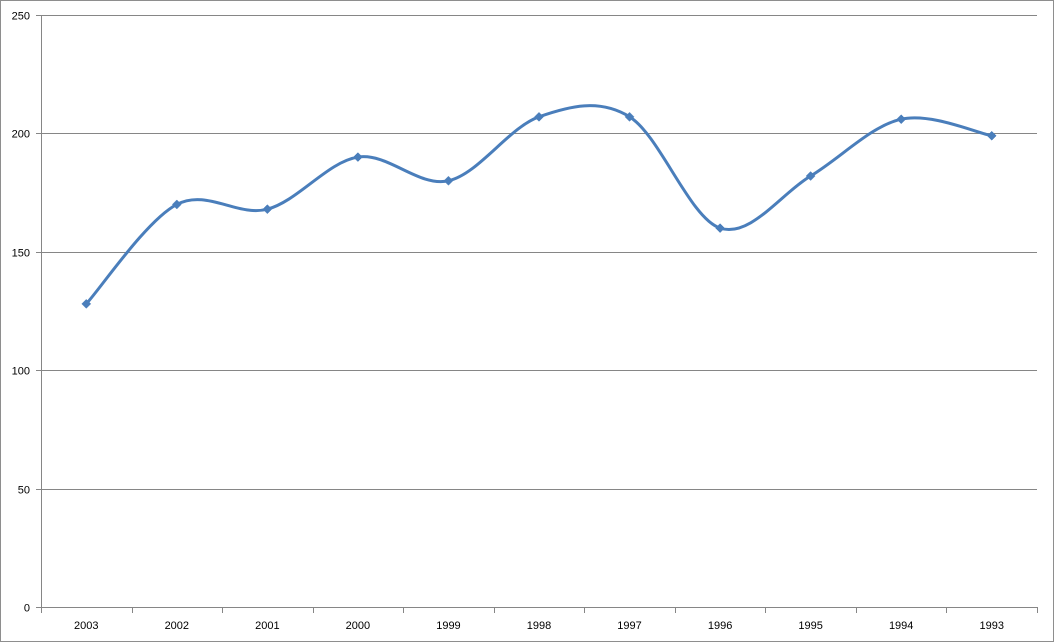  What do you see at coordinates (448, 180) in the screenshot?
I see `data-point-1999` at bounding box center [448, 180].